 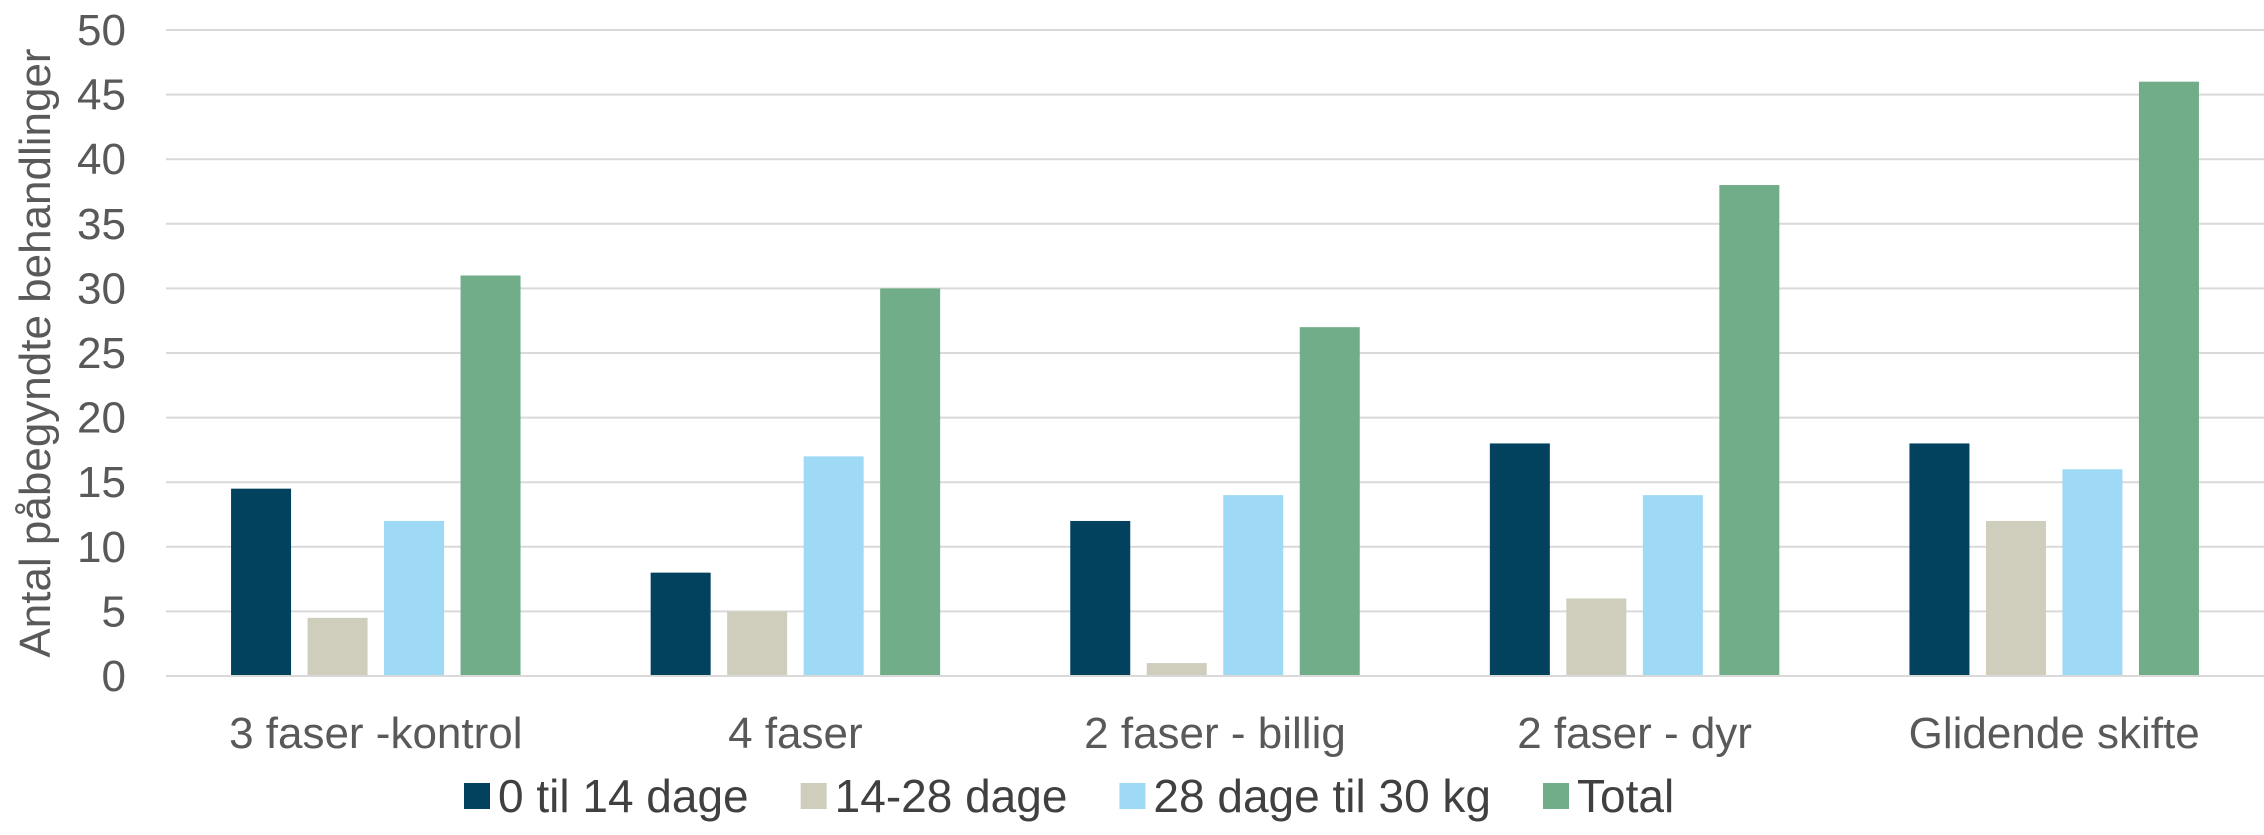 I want to click on x-category-label: 4 faser, so click(x=795, y=733).